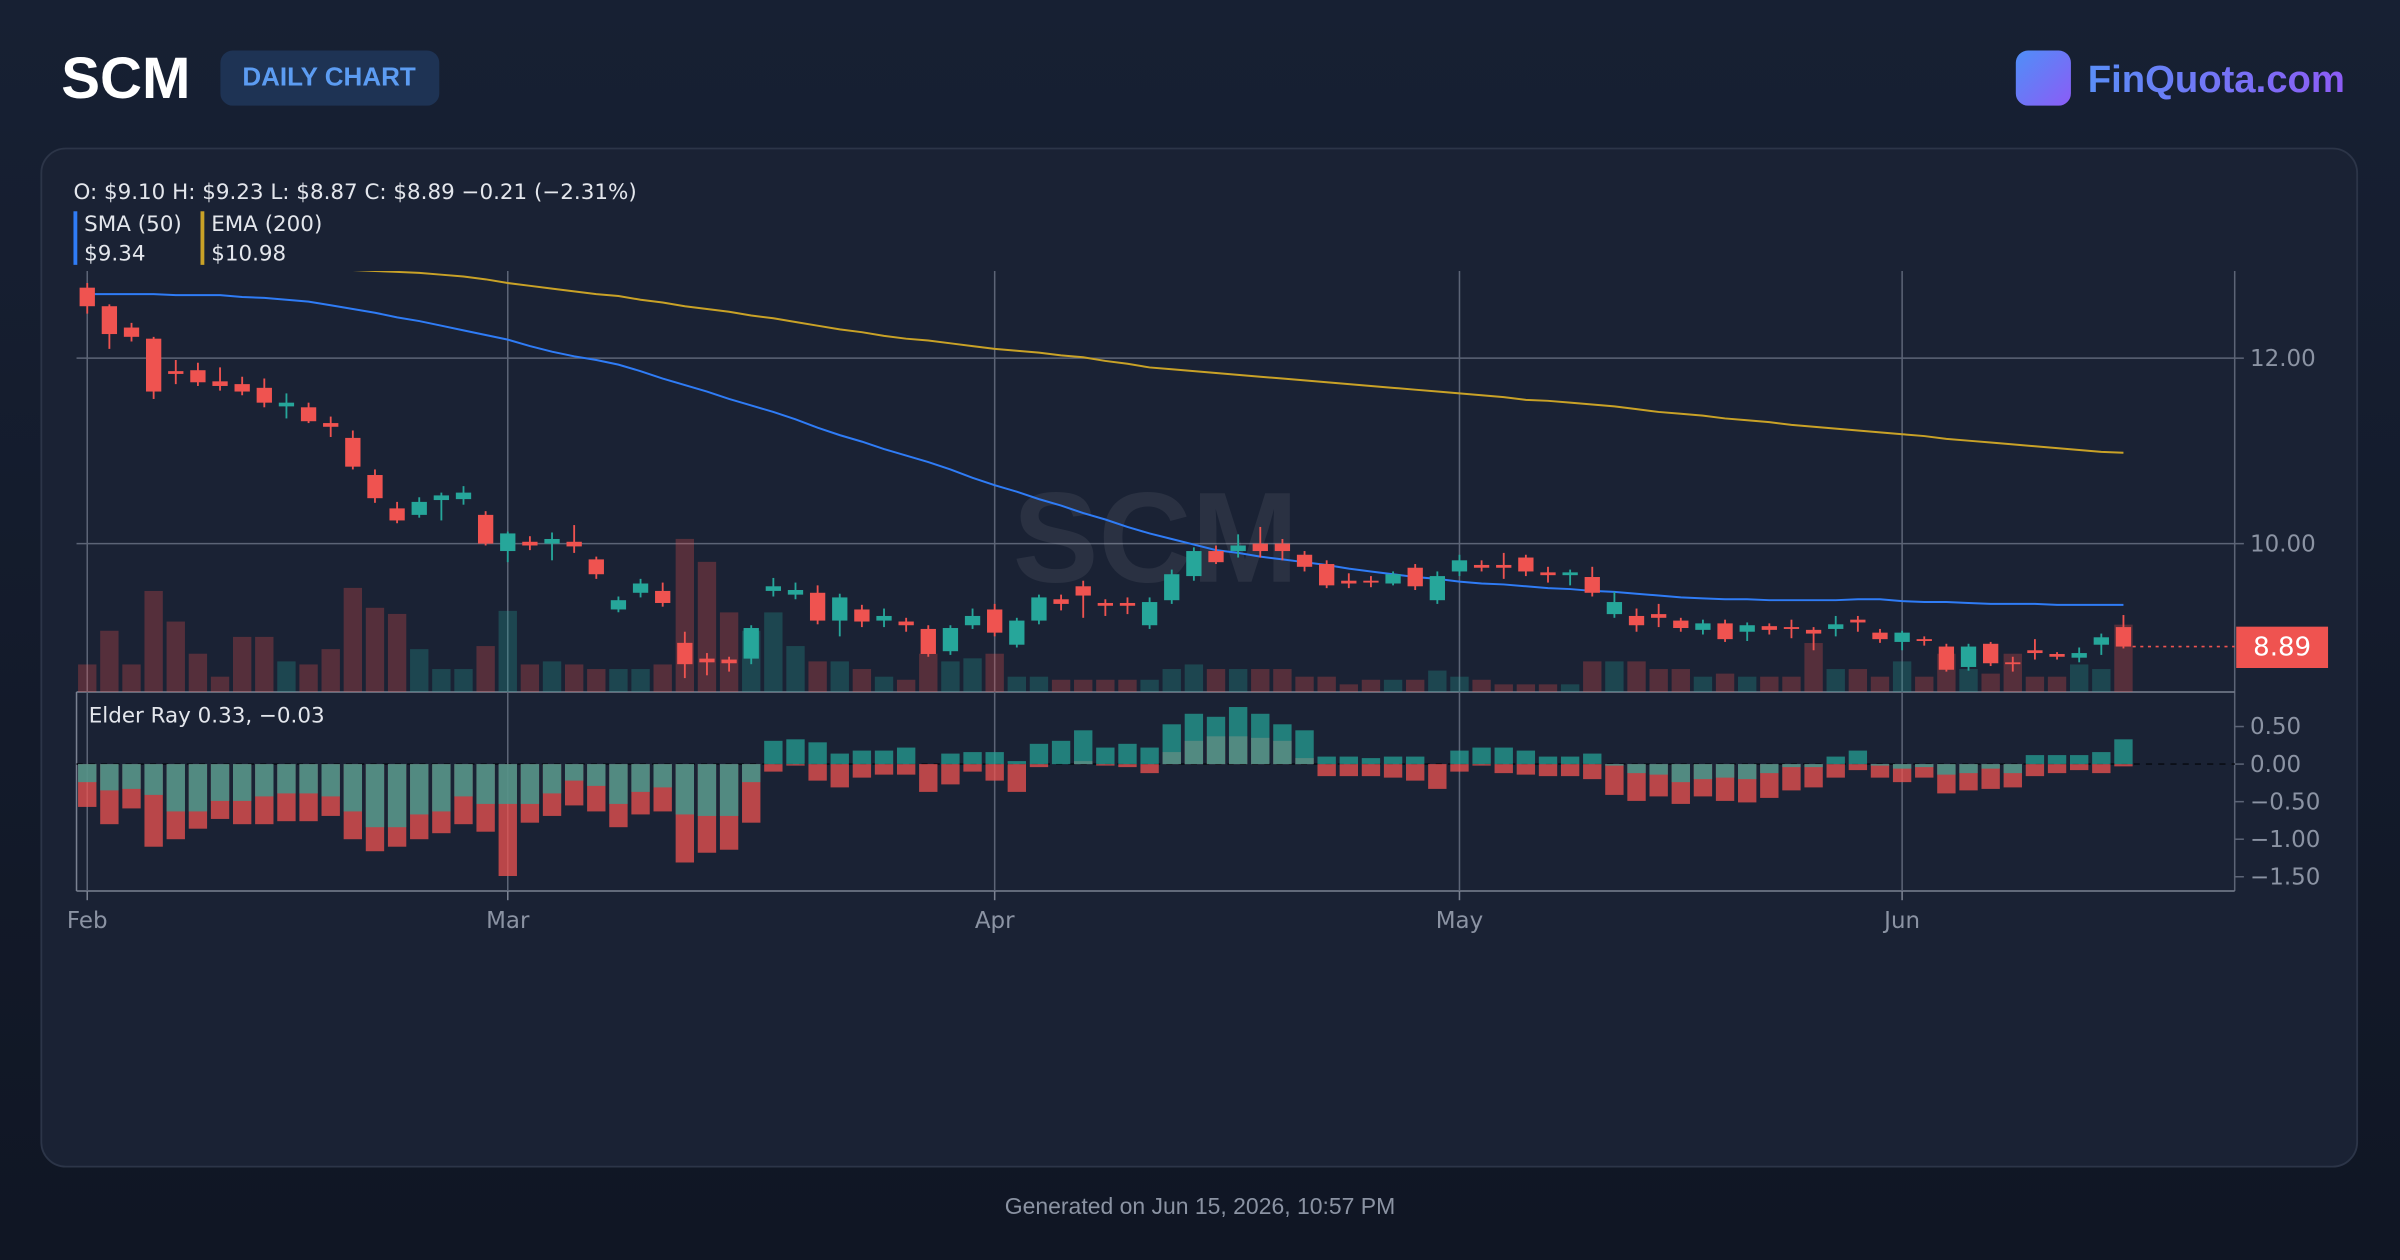 The height and width of the screenshot is (1260, 2400). What do you see at coordinates (75, 238) in the screenshot?
I see `legend-swatch` at bounding box center [75, 238].